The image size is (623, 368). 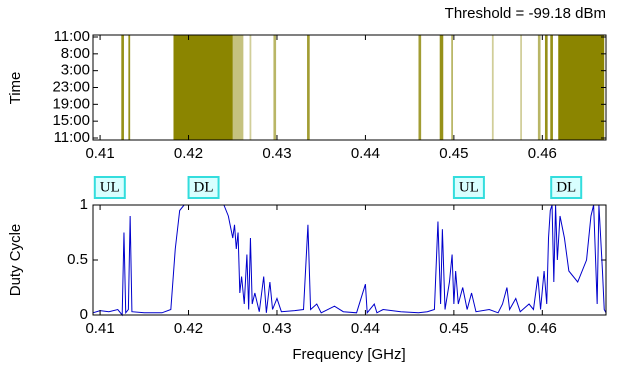 I want to click on x-axis-label: Frequency [GHz], so click(x=348, y=354).